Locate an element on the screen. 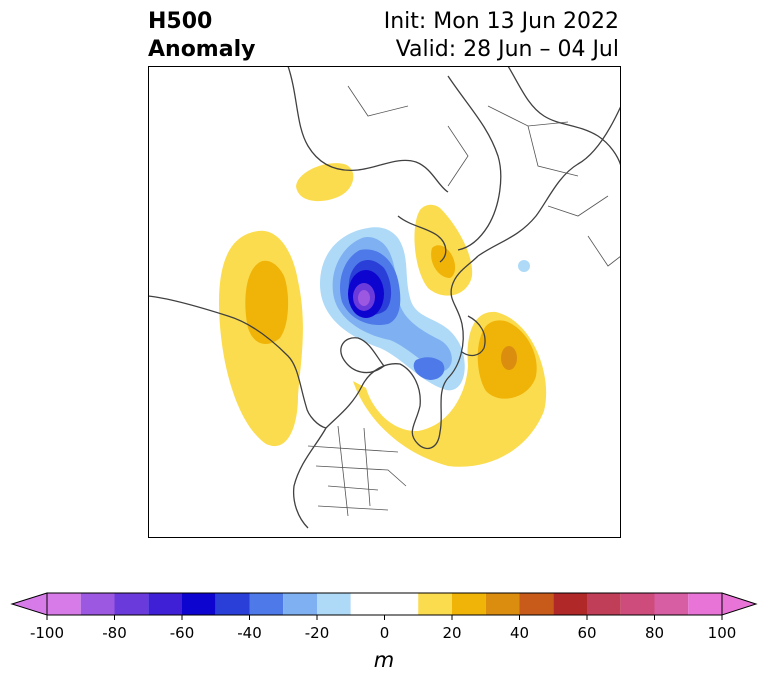 This screenshot has width=768, height=684. colorbar-ticks: -100 -80 -60 -40 -20 0 20 40 60 80 100 is located at coordinates (383, 628).